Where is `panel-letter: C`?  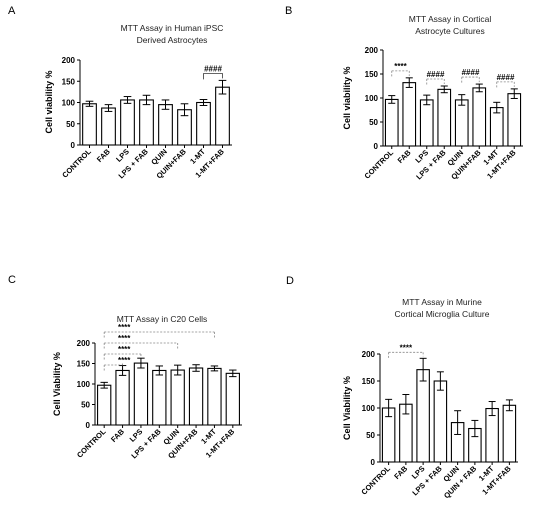 panel-letter: C is located at coordinates (12, 280).